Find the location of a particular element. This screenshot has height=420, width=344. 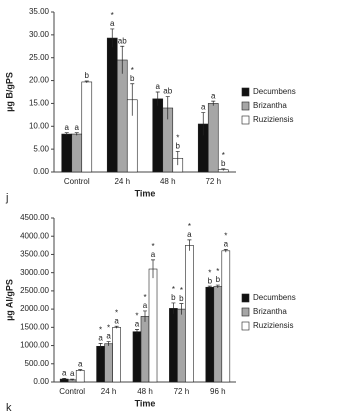

panel-label: k is located at coordinates (9, 408).